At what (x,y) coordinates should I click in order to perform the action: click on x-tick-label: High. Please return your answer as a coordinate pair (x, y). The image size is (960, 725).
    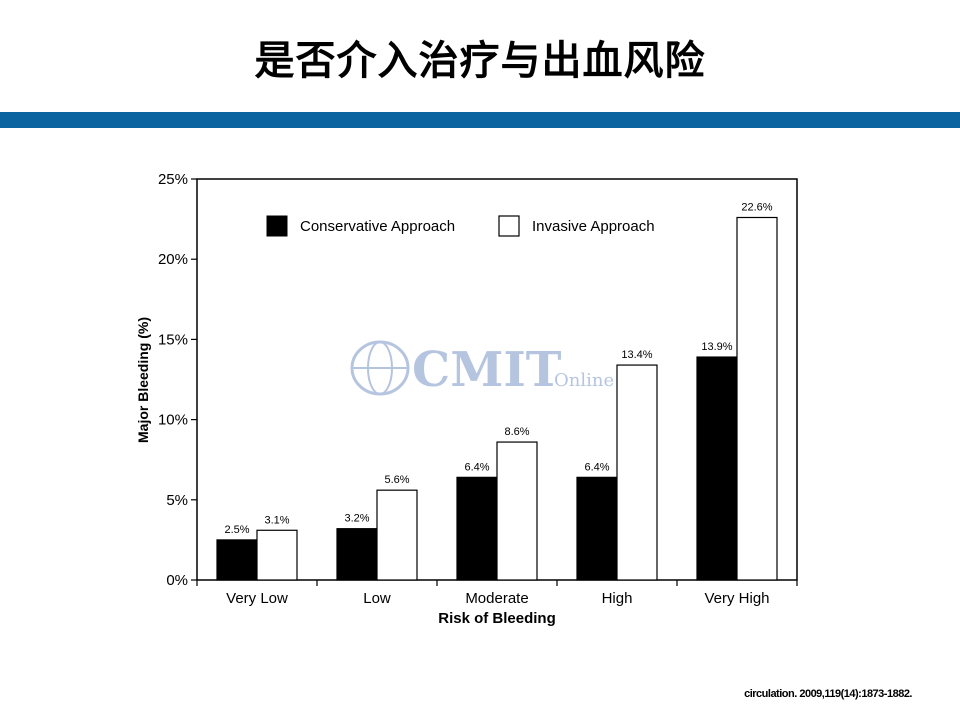
    Looking at the image, I should click on (617, 598).